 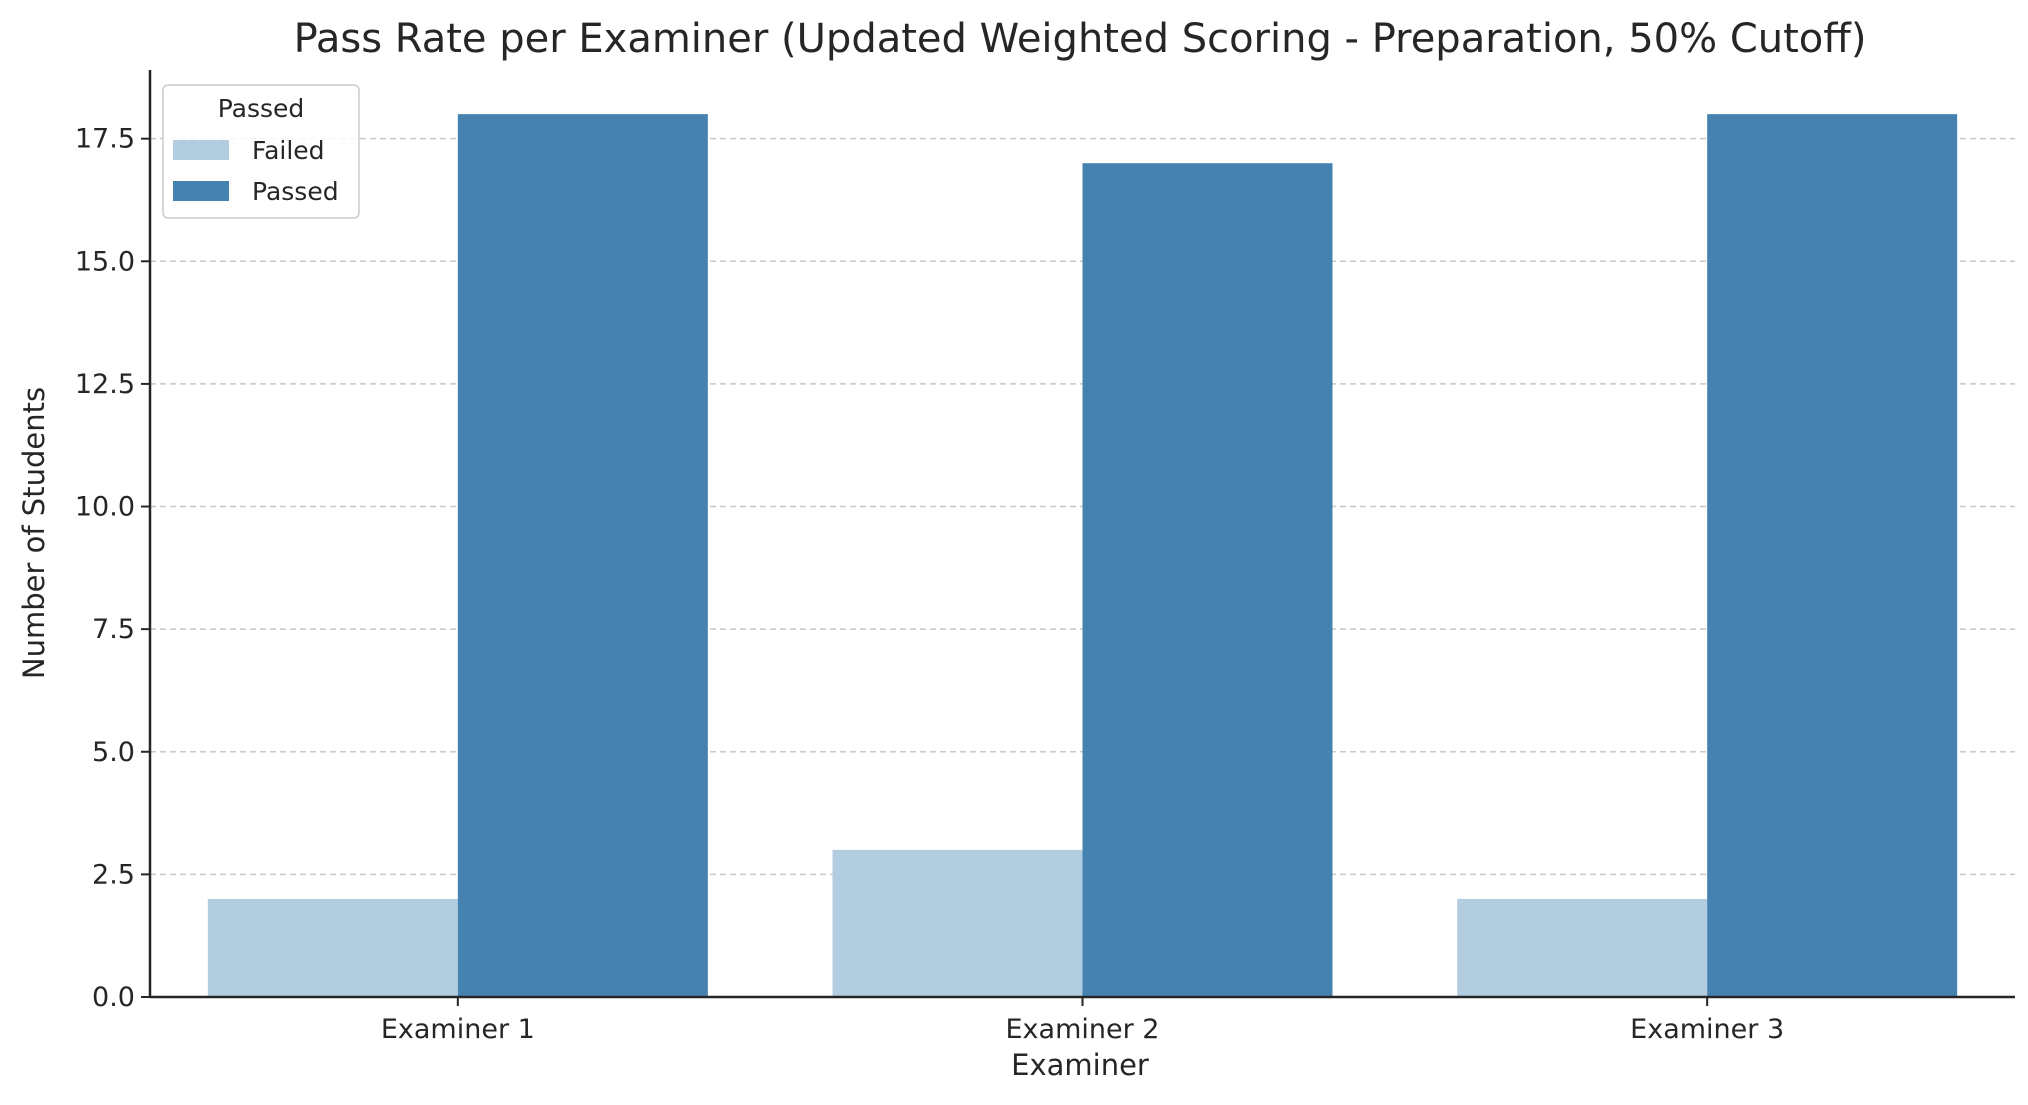 I want to click on x-tick-label: Examiner 2, so click(x=1083, y=1029).